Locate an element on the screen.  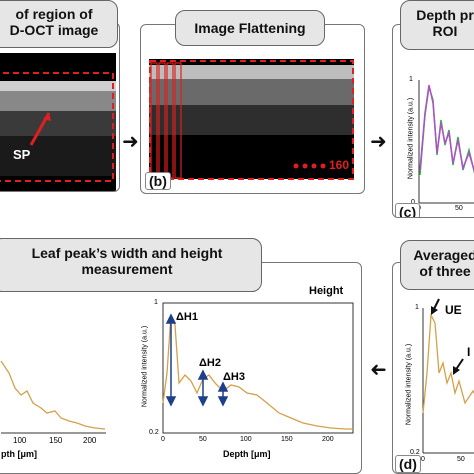
panel-b-letter: (b) is located at coordinates (158, 181).